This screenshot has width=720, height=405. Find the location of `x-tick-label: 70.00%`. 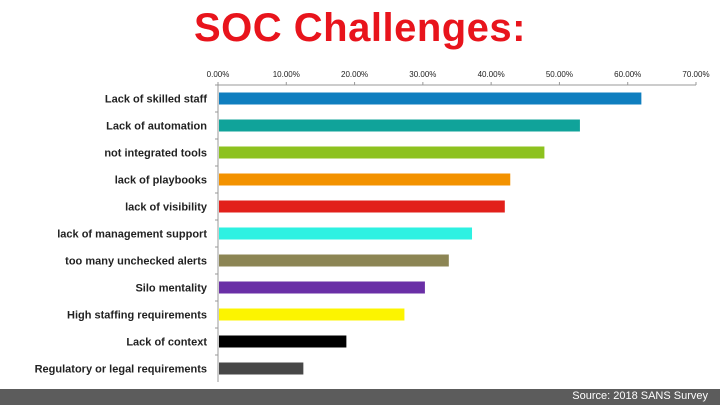

x-tick-label: 70.00% is located at coordinates (695, 74).